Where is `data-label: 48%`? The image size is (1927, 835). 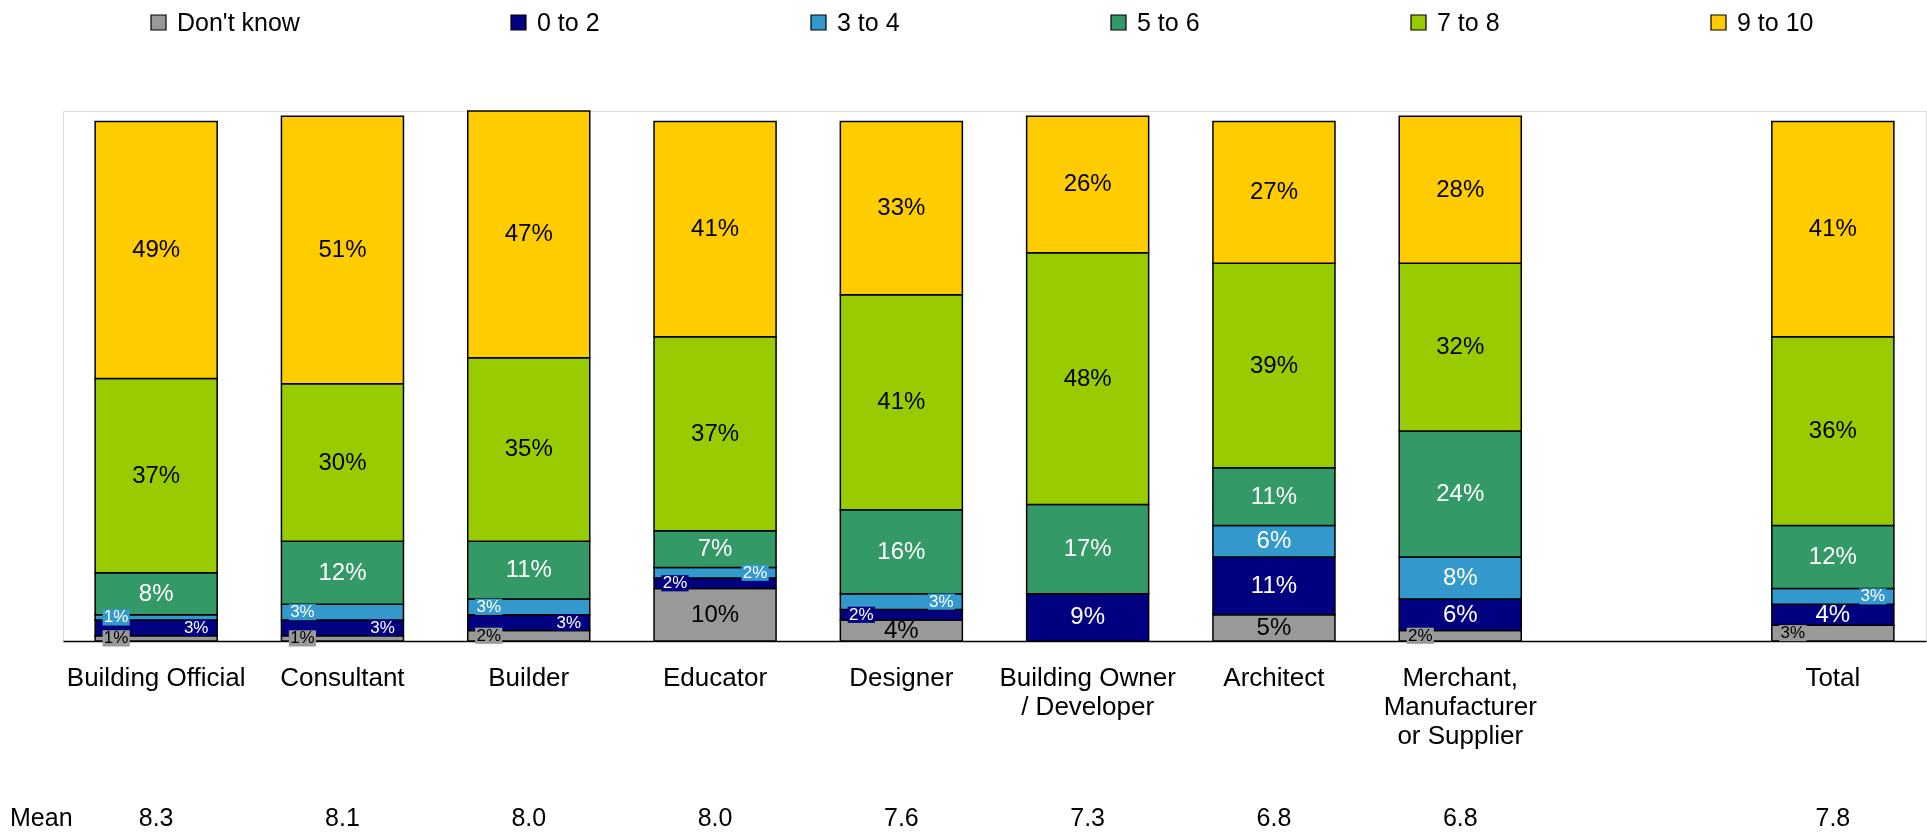 data-label: 48% is located at coordinates (1087, 377).